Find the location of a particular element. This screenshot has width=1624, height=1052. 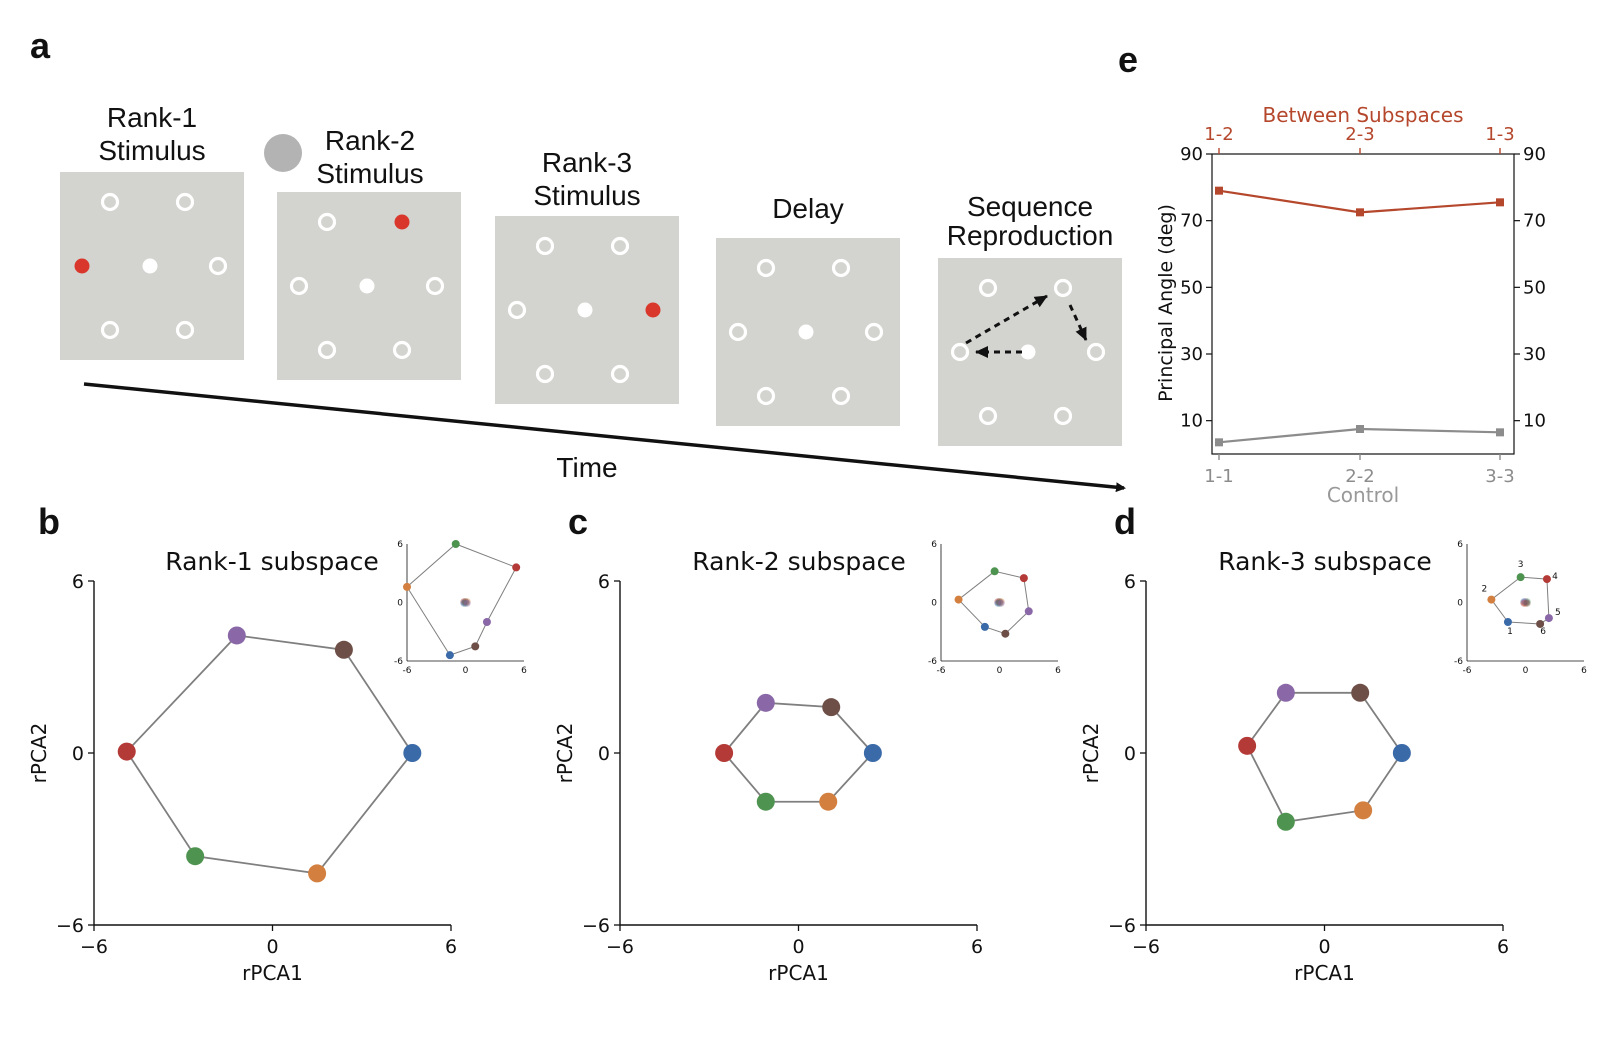

top-category-label: 1-3 is located at coordinates (1499, 134).